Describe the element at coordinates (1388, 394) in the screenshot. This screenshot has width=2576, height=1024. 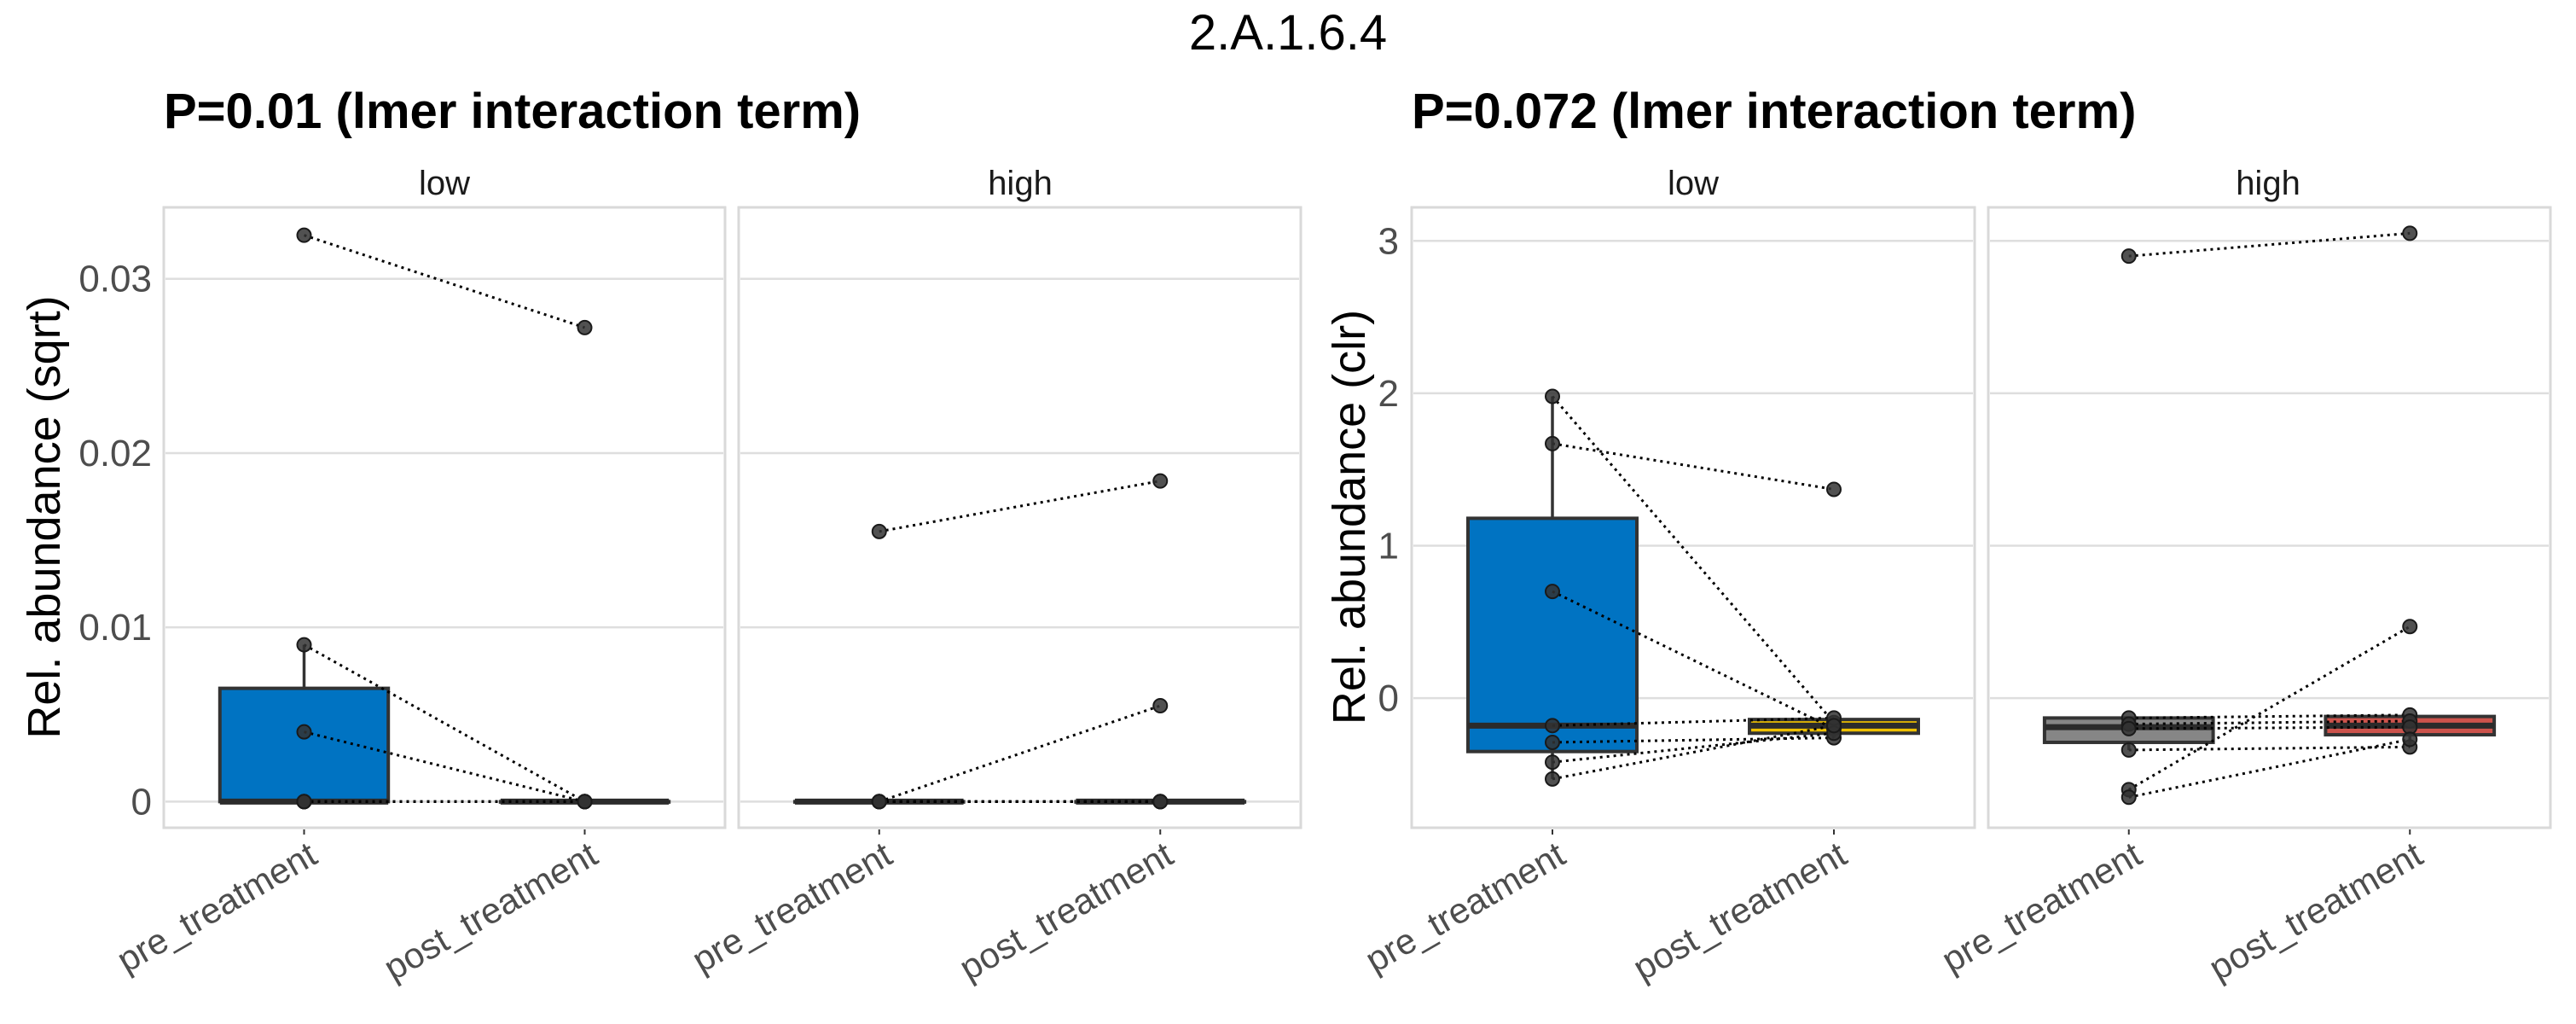
I see `y-tick-label: 2` at that location.